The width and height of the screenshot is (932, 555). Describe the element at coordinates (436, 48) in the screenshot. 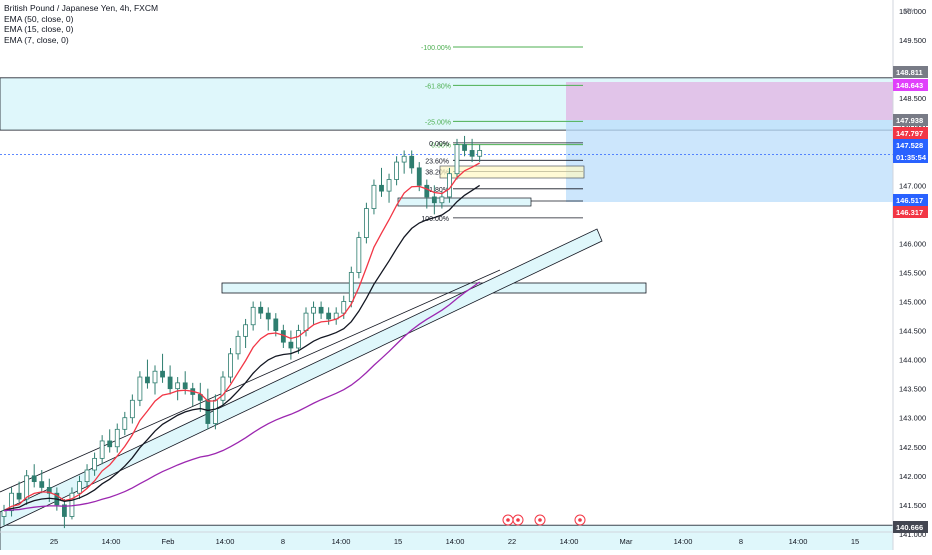

I see `fib-ext-label: -100.00%` at that location.